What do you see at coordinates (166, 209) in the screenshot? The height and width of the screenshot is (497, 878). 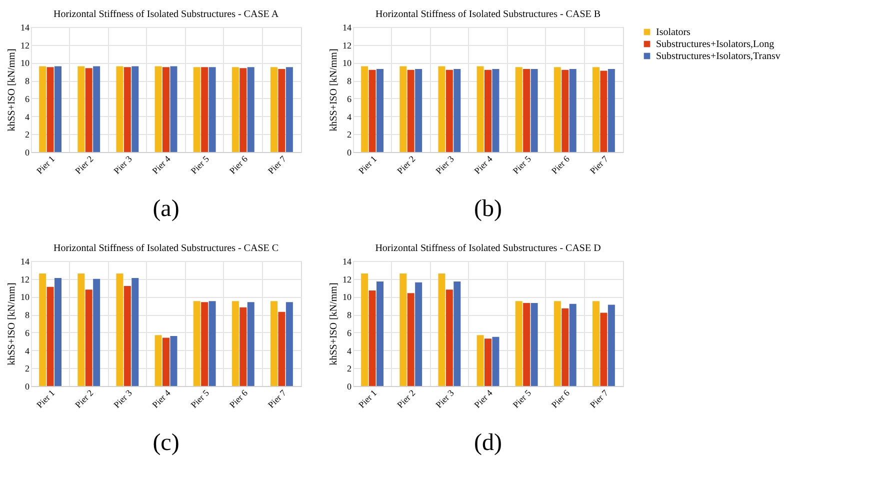 I see `text: (a)` at bounding box center [166, 209].